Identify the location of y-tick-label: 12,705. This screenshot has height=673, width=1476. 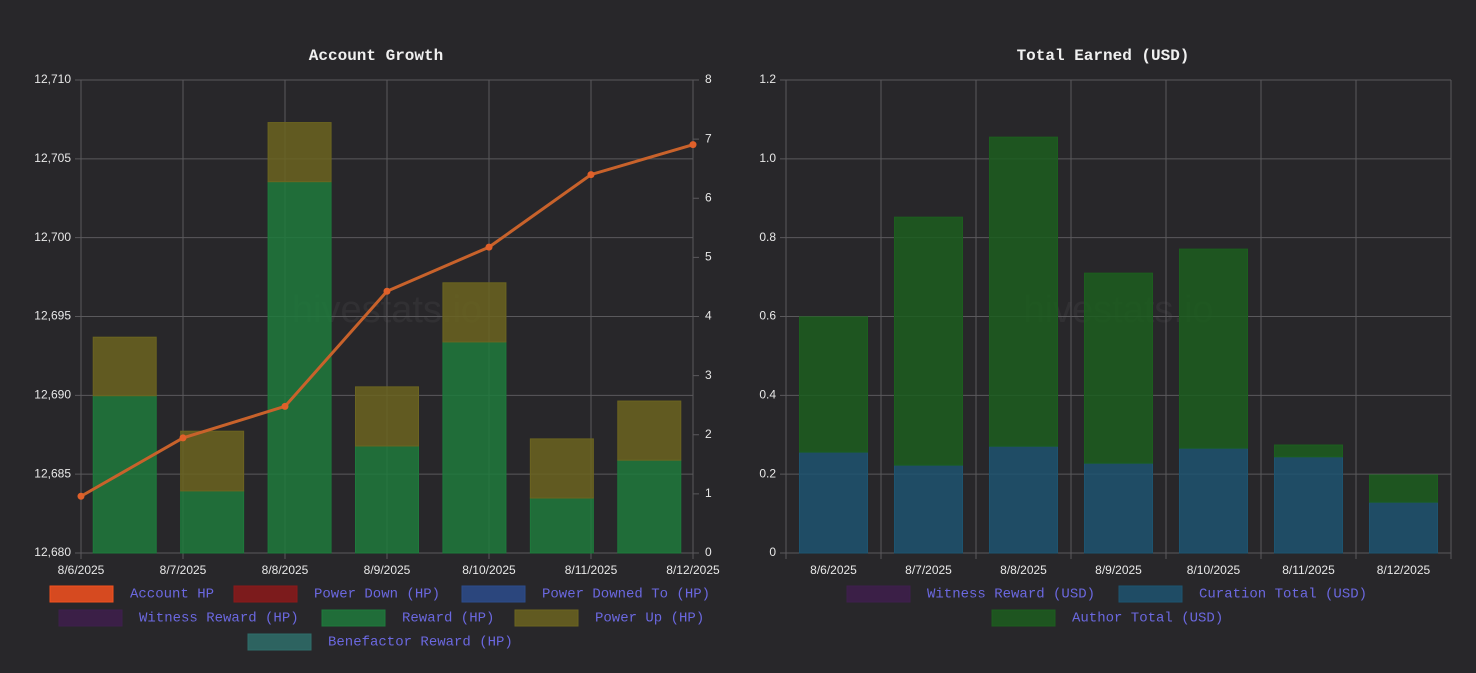
(52, 158).